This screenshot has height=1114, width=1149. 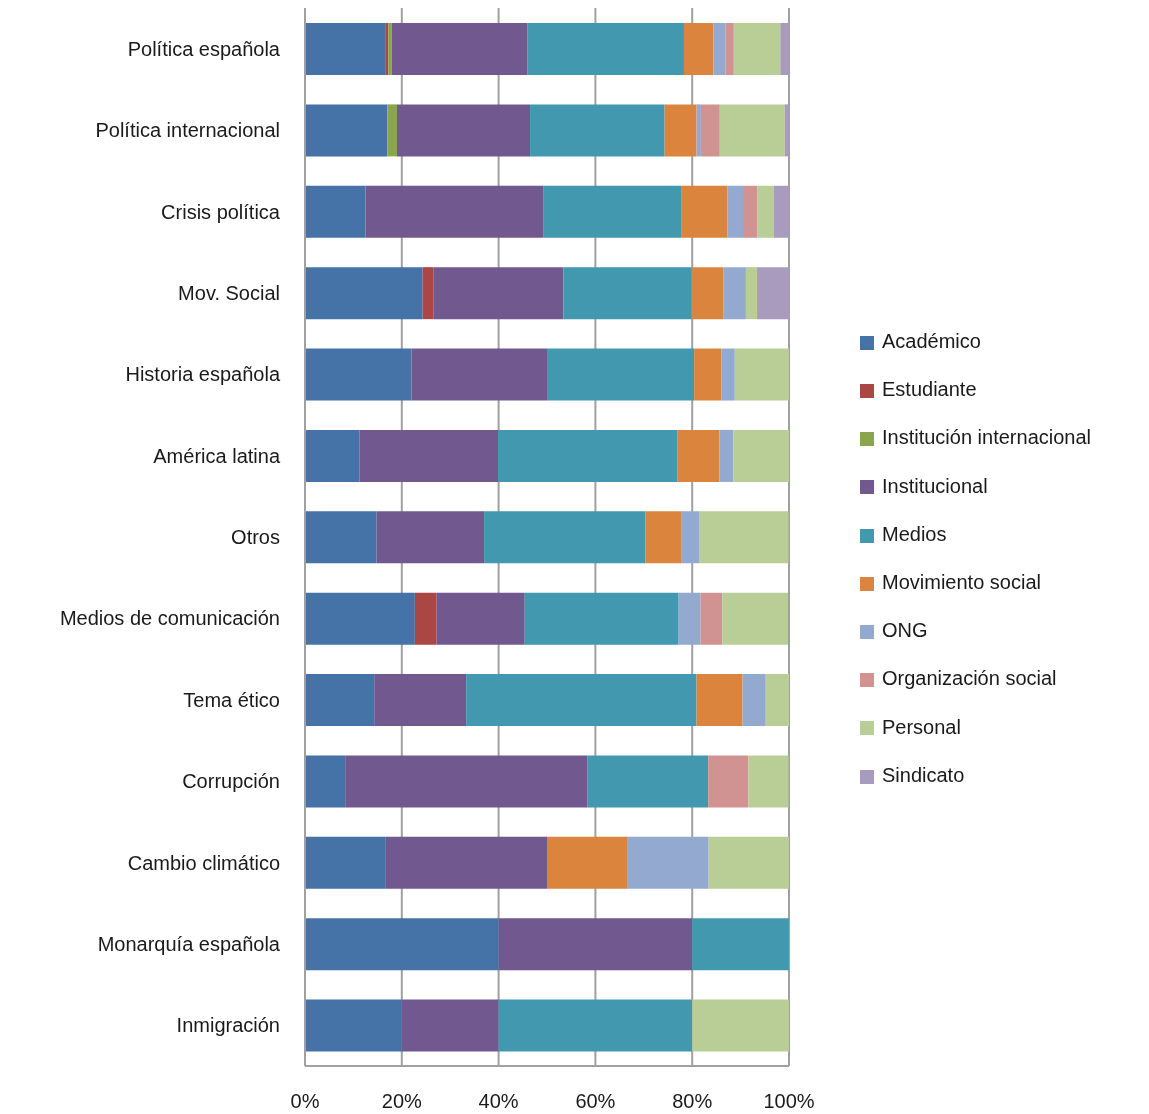 I want to click on y-tick-label: Inmigración, so click(x=228, y=1025).